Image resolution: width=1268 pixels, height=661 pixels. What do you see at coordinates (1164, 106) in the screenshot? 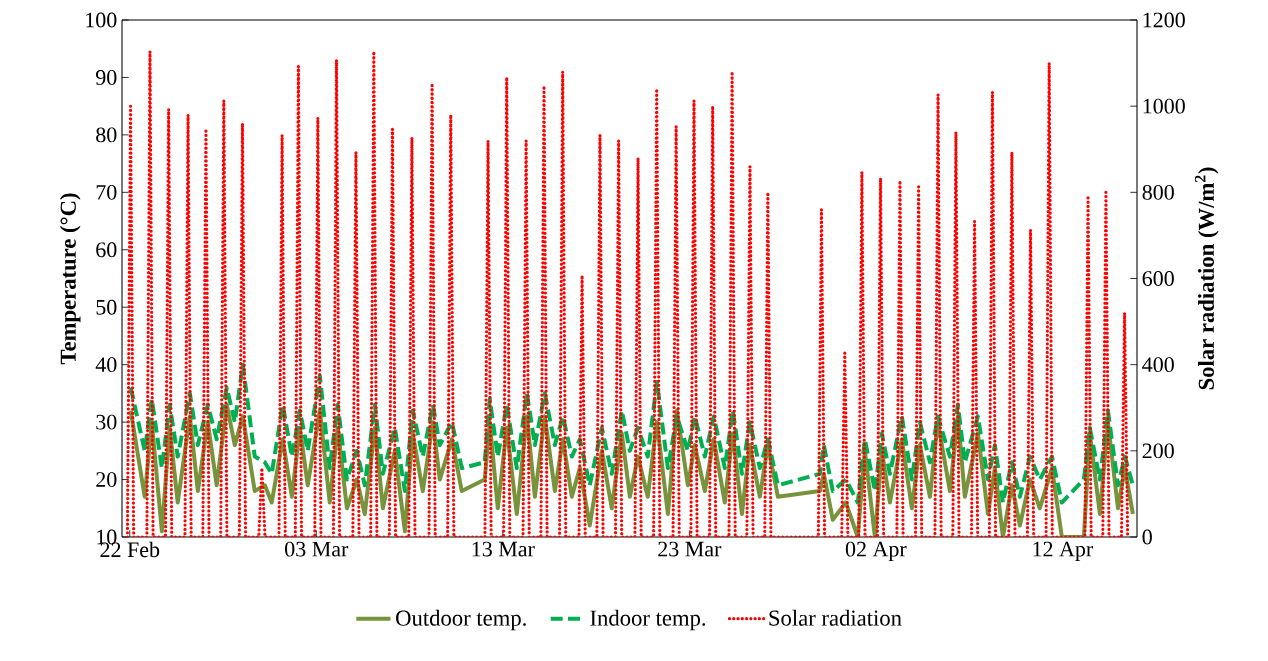
I see `y2-tick-label: 1000` at bounding box center [1164, 106].